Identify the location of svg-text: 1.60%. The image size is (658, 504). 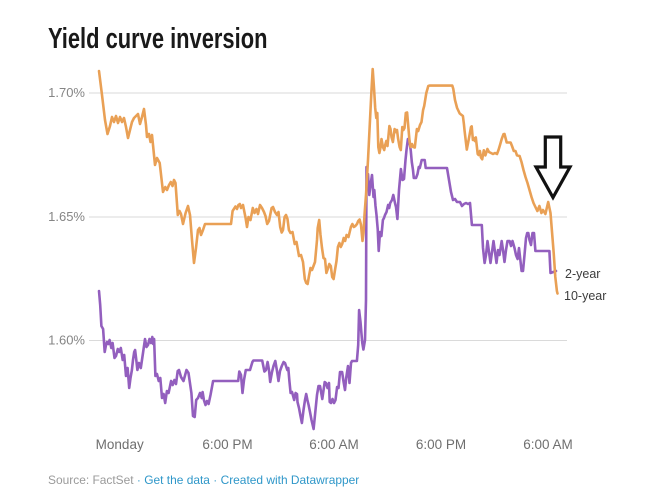
(66, 340).